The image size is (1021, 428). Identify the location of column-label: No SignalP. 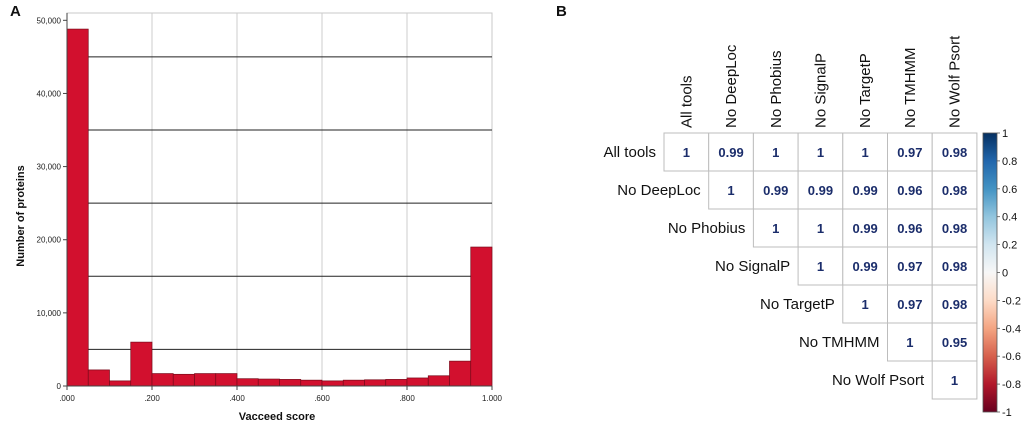
(820, 90).